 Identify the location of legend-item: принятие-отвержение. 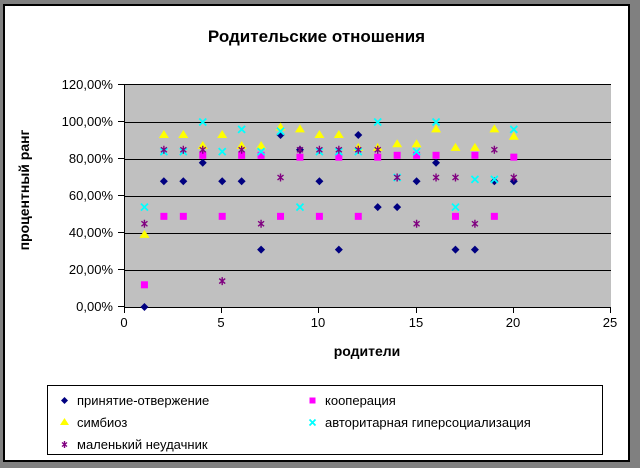
(133, 400).